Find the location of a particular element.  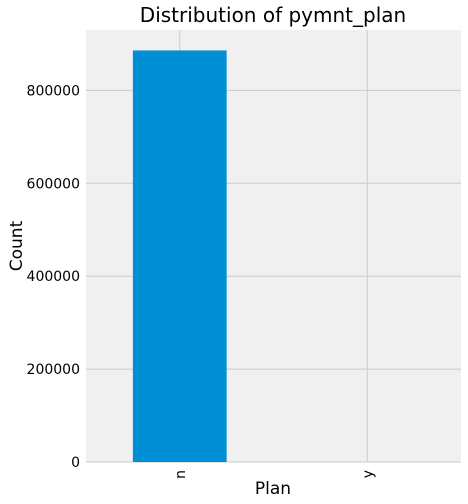

y-tick-labels: 0 200000 400000 600000 800000 is located at coordinates (53, 277).